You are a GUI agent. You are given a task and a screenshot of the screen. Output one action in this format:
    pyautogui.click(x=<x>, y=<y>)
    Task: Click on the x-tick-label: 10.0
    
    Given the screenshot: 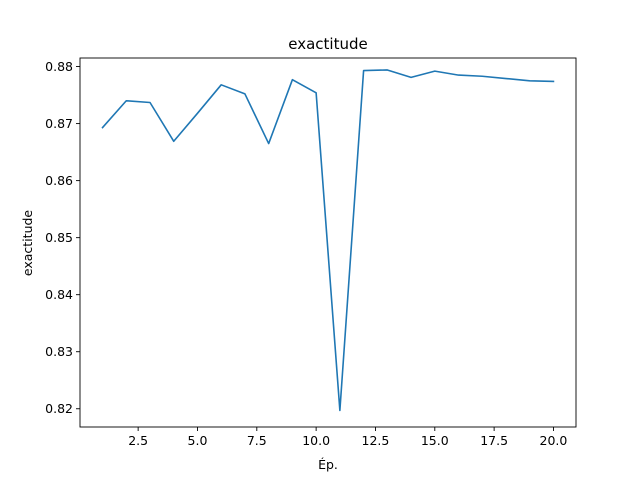 What is the action you would take?
    pyautogui.click(x=316, y=440)
    